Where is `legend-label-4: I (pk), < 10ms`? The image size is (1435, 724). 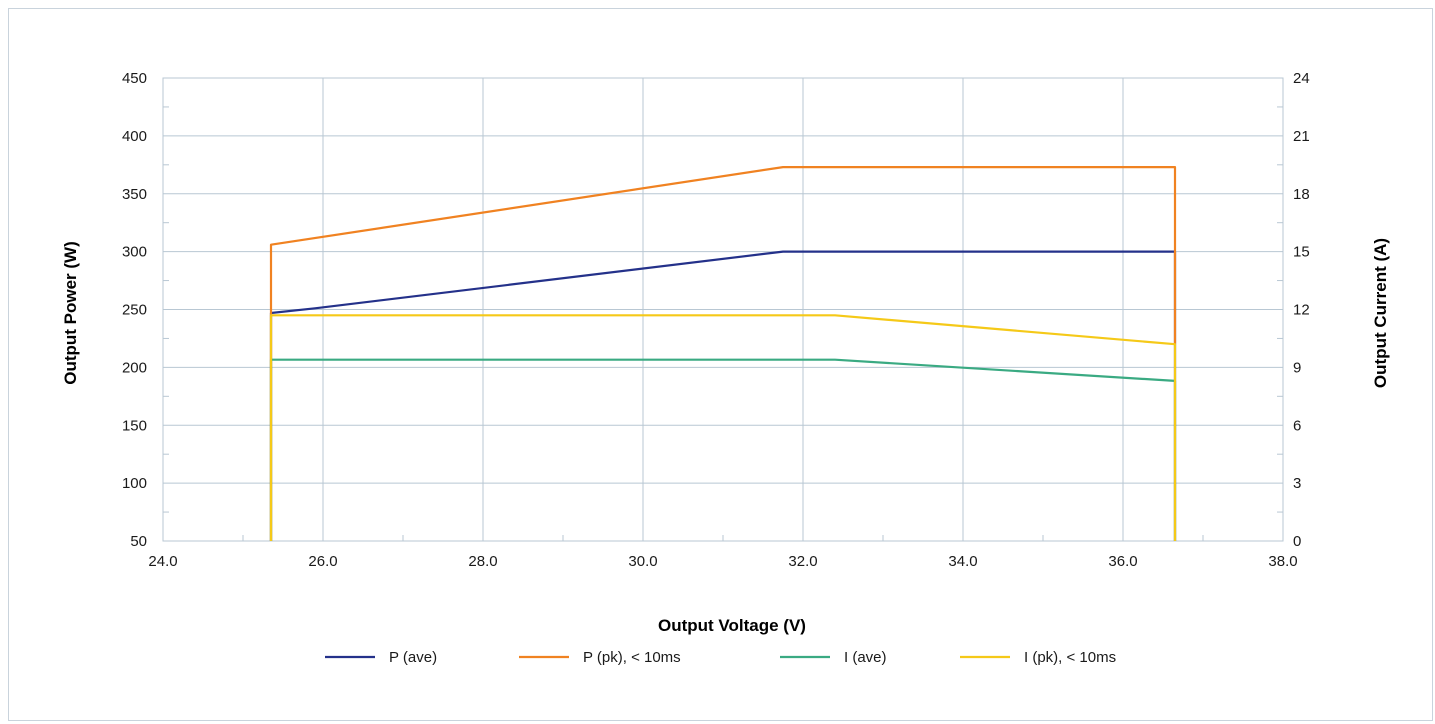
legend-label-4: I (pk), < 10ms is located at coordinates (1070, 657).